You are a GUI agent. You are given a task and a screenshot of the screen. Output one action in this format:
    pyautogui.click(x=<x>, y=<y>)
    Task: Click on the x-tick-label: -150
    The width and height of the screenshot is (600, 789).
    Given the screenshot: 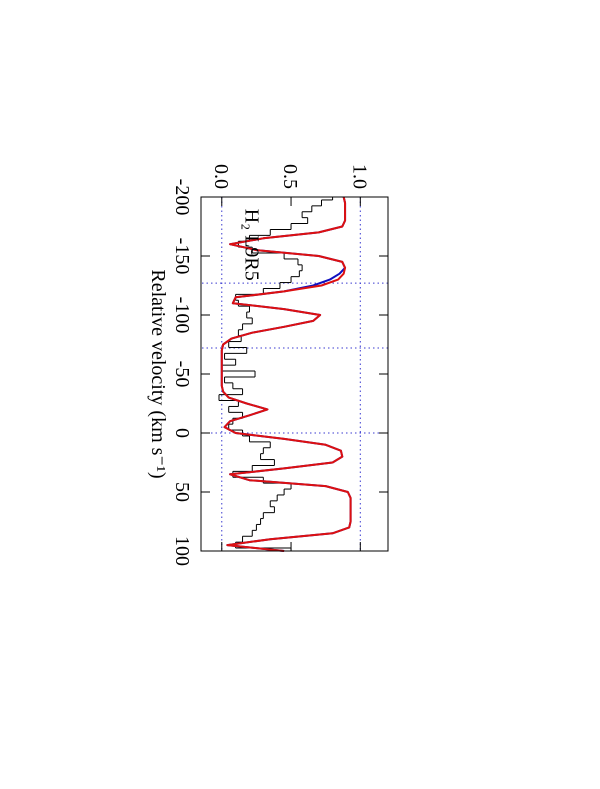 What is the action you would take?
    pyautogui.click(x=182, y=256)
    